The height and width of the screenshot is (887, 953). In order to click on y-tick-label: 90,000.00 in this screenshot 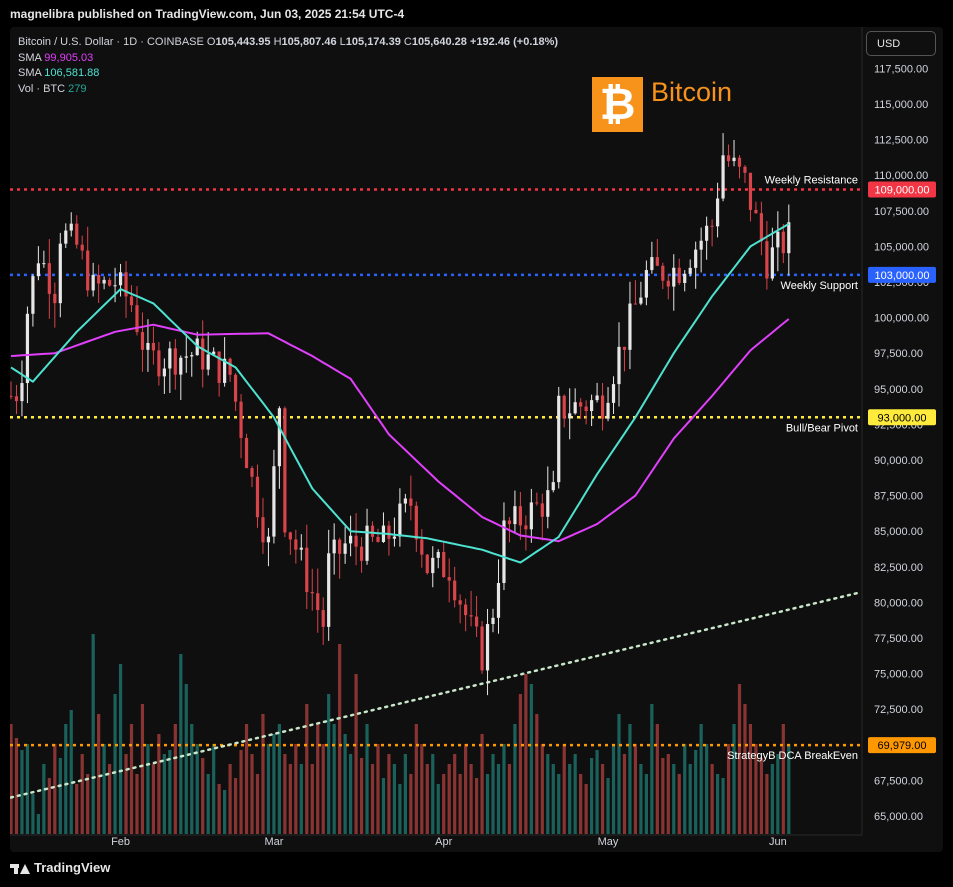, I will do `click(898, 461)`.